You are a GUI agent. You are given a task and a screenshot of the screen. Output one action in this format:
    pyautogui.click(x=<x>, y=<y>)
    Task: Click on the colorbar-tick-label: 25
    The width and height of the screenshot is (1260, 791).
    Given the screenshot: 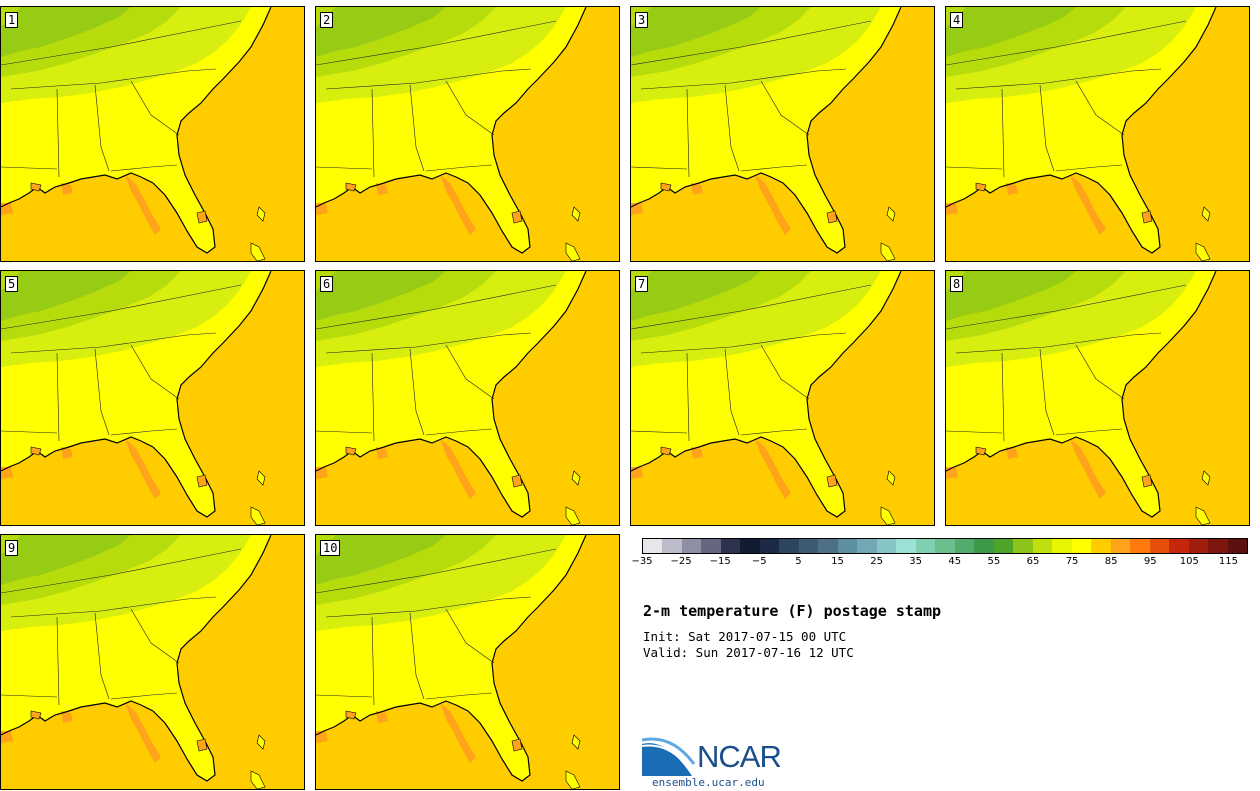 What is the action you would take?
    pyautogui.click(x=876, y=561)
    